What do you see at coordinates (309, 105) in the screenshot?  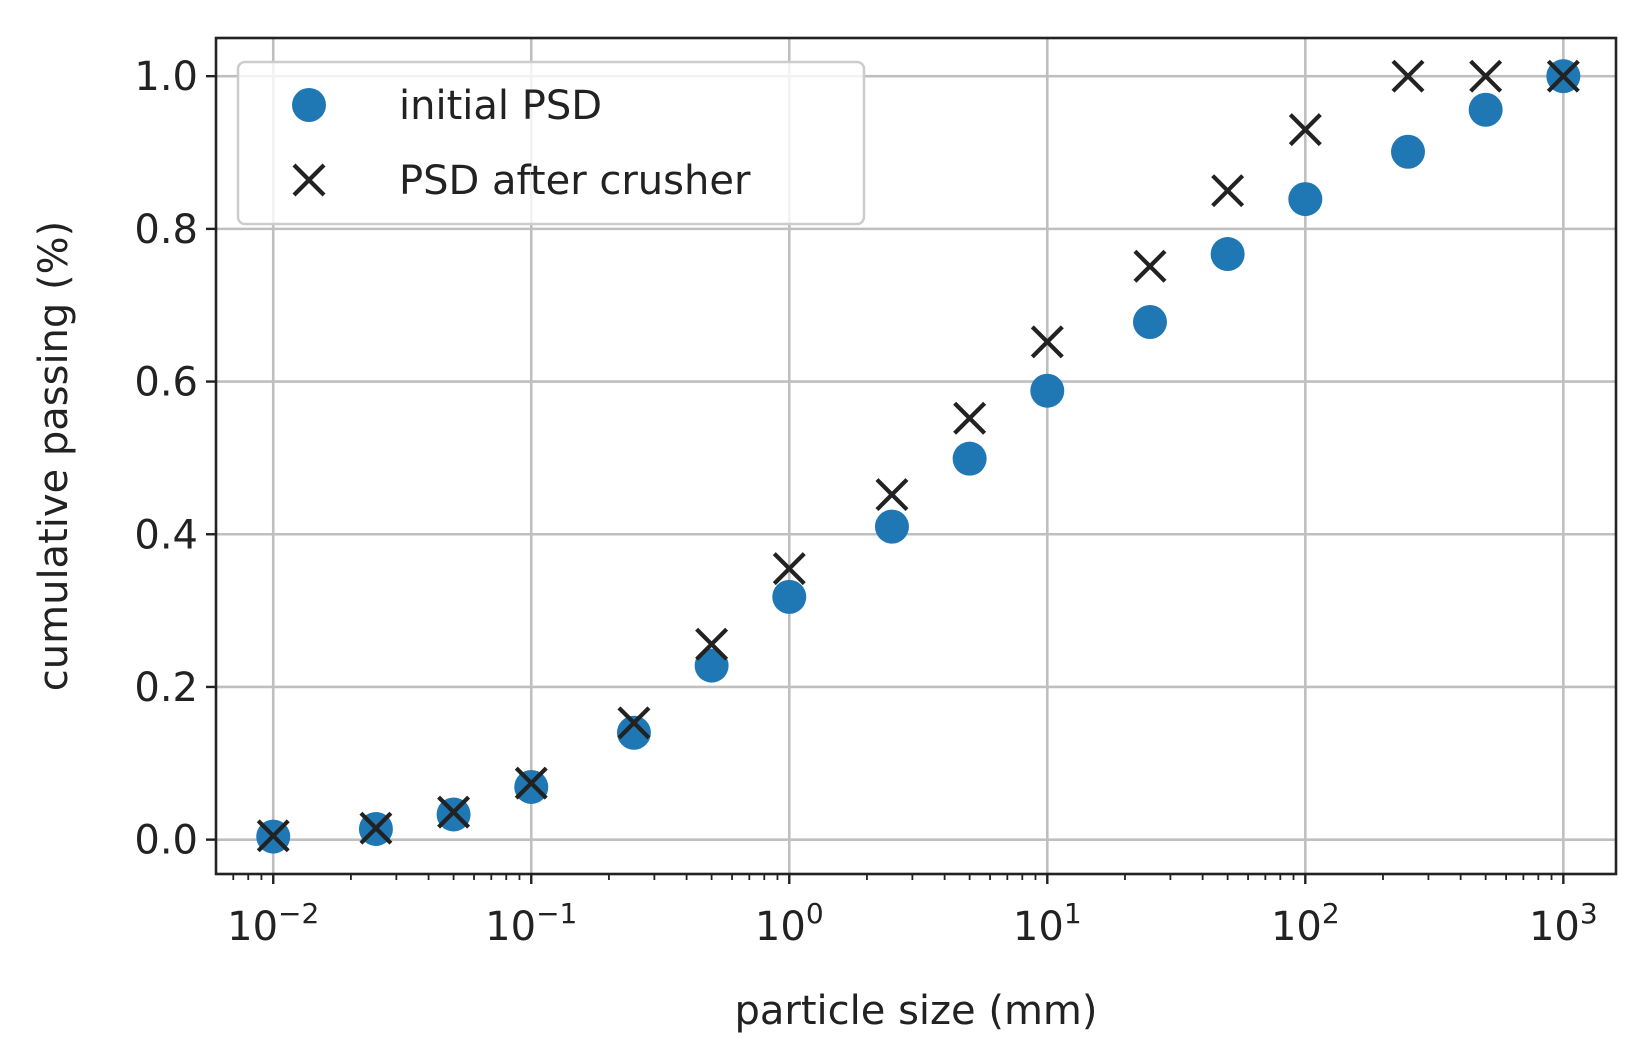 I see `legend-marker-initial-psd` at bounding box center [309, 105].